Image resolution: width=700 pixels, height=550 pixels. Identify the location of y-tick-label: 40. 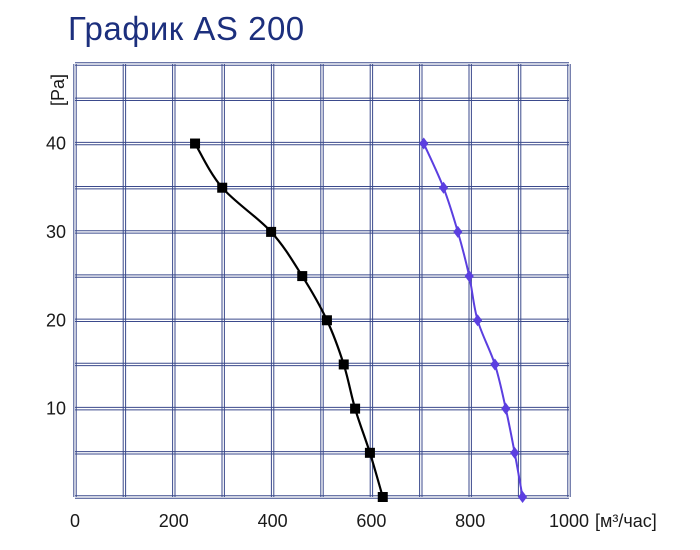
(56, 144).